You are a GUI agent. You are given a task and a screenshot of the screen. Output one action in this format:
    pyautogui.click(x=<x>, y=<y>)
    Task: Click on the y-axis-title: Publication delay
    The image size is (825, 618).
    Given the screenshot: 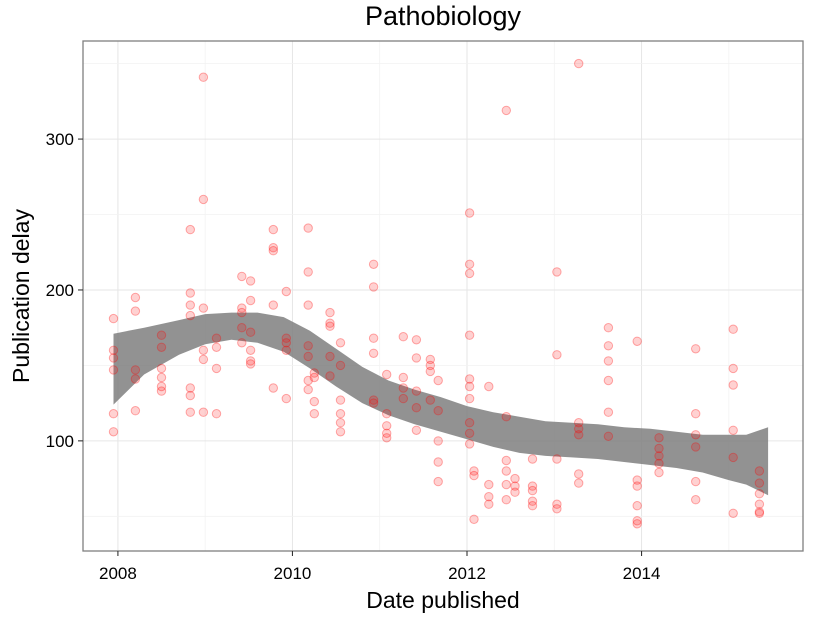 What is the action you would take?
    pyautogui.click(x=21, y=296)
    